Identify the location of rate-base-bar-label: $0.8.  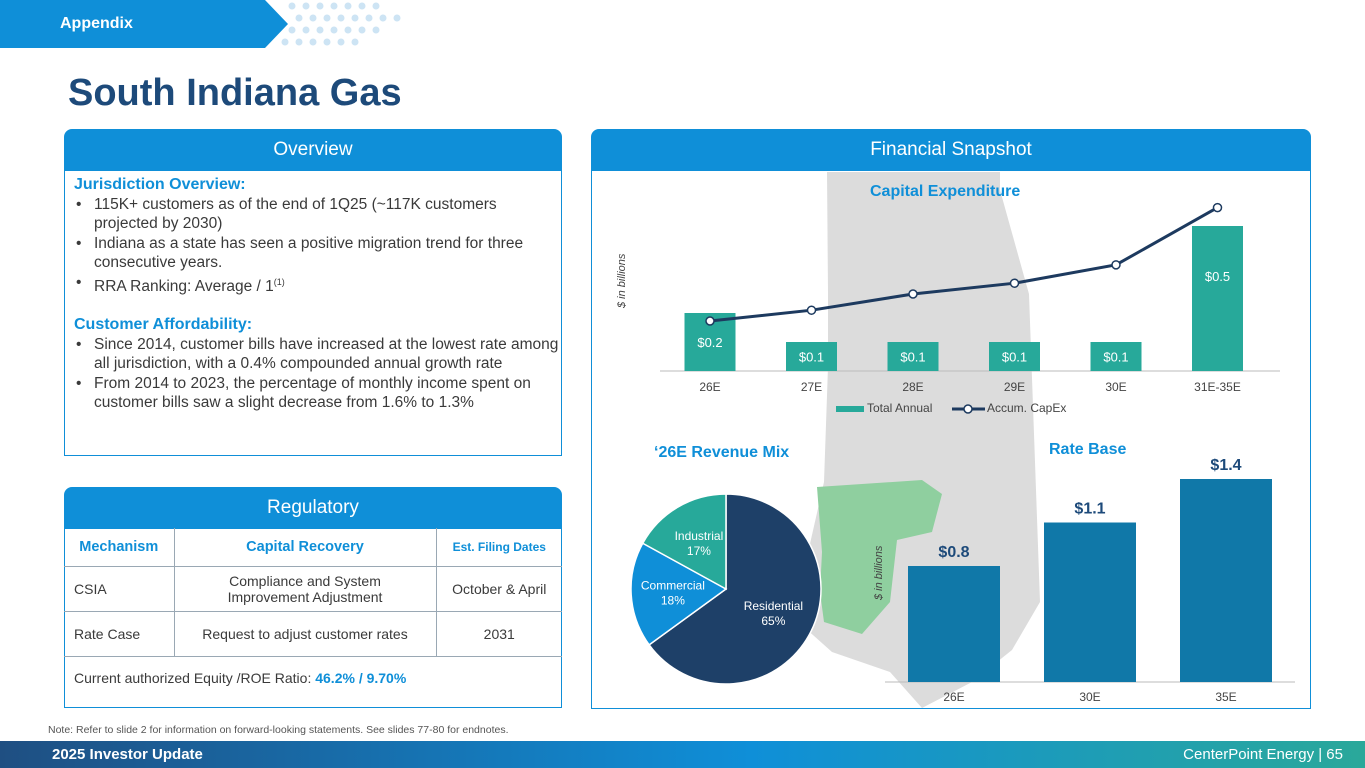
(953, 552).